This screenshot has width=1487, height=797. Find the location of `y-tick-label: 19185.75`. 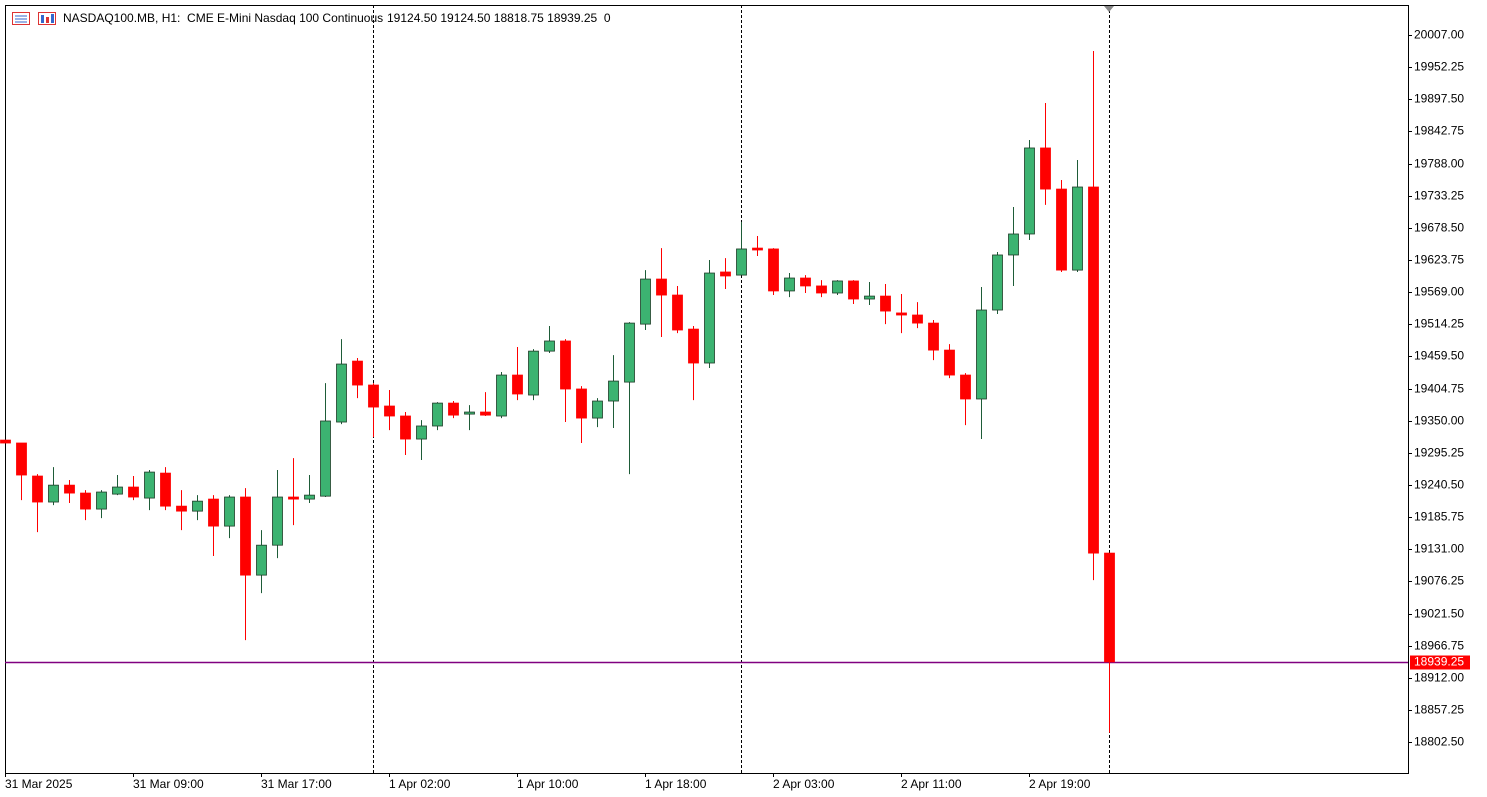

y-tick-label: 19185.75 is located at coordinates (1439, 517).